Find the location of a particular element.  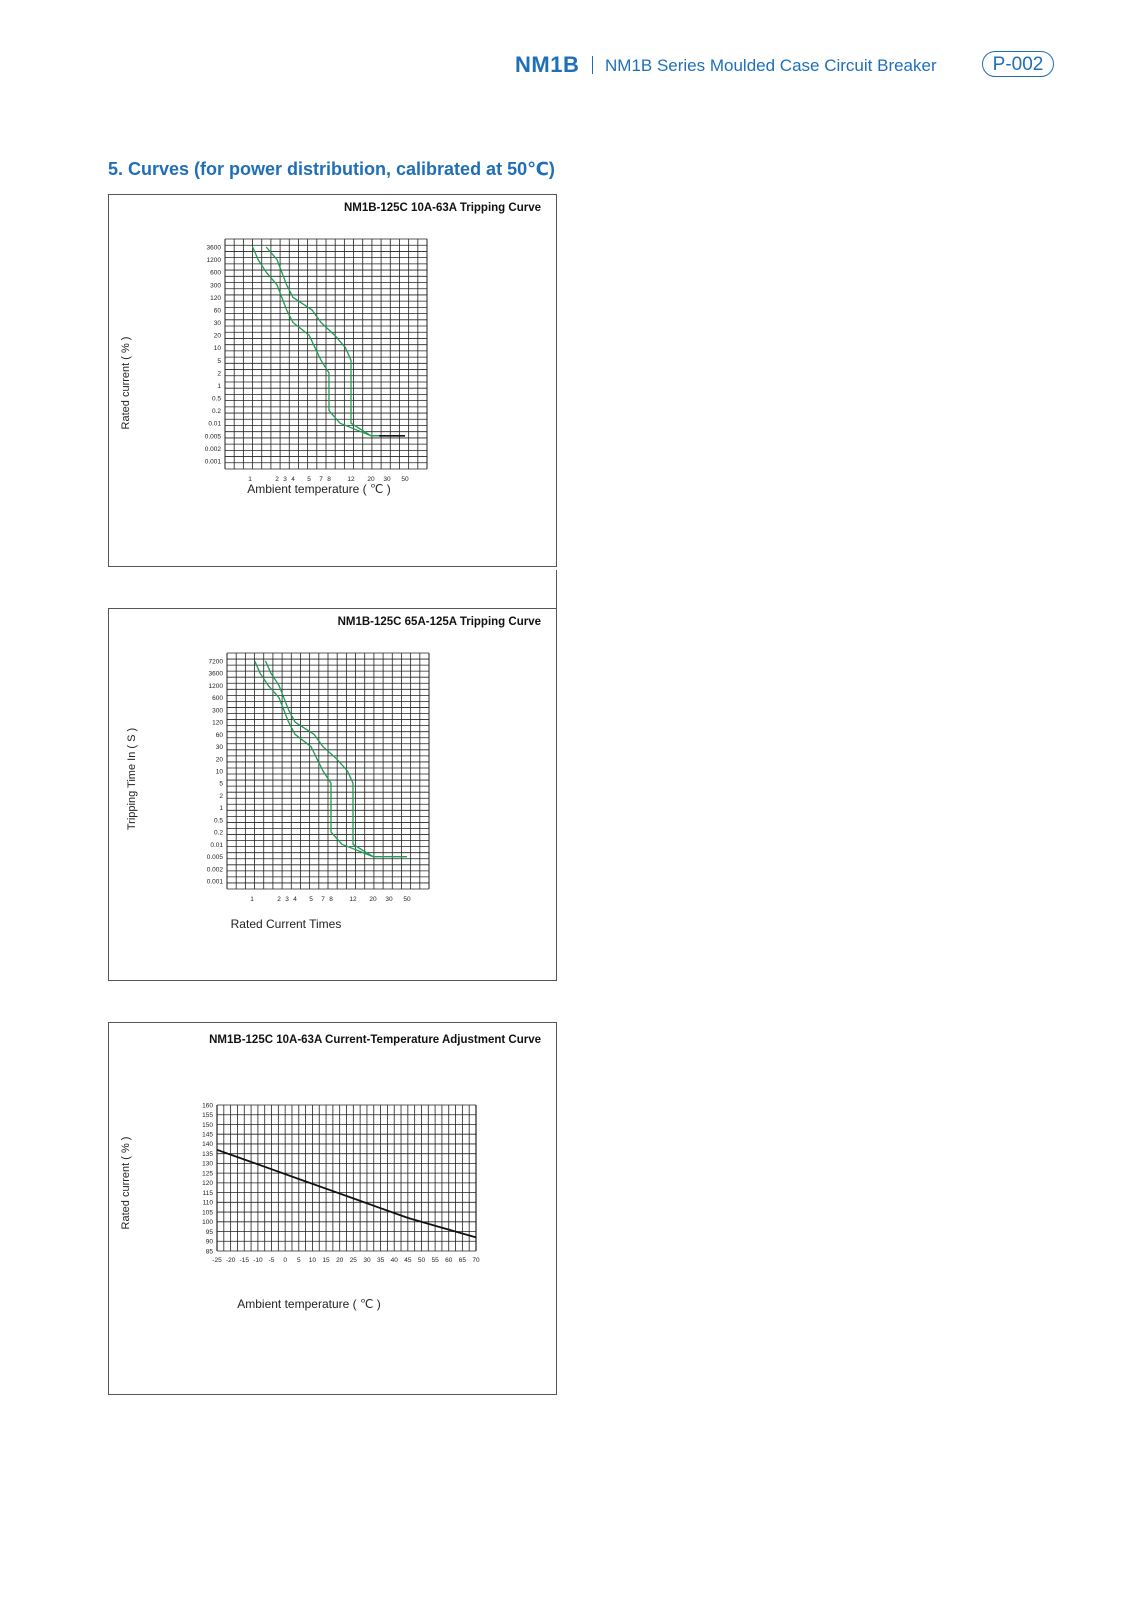

y-tick-label: 600 is located at coordinates (217, 698).